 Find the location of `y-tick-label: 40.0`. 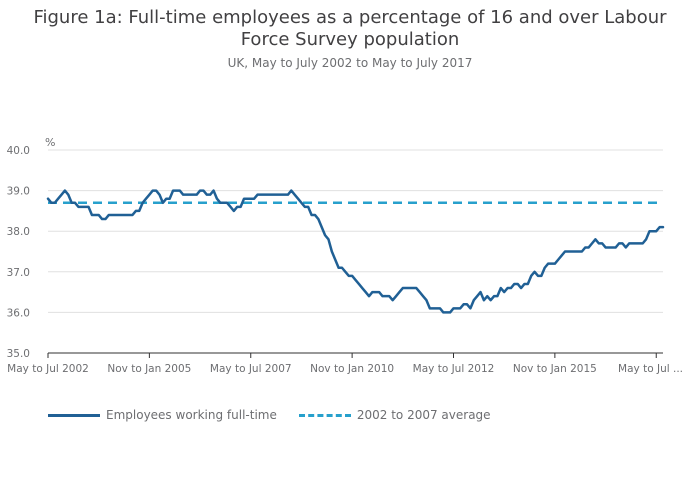

y-tick-label: 40.0 is located at coordinates (18, 151).